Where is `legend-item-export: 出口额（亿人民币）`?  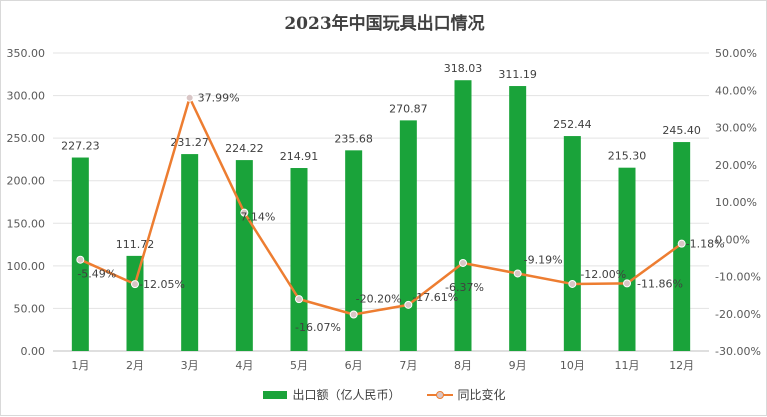 legend-item-export: 出口额（亿人民币） is located at coordinates (332, 394).